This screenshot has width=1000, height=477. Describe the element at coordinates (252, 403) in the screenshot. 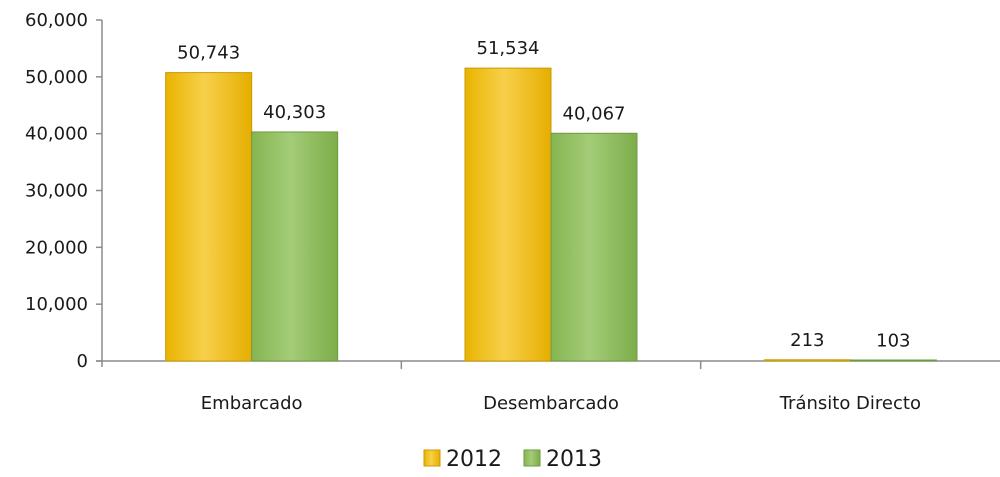

I see `x-tick-label: Embarcado` at that location.